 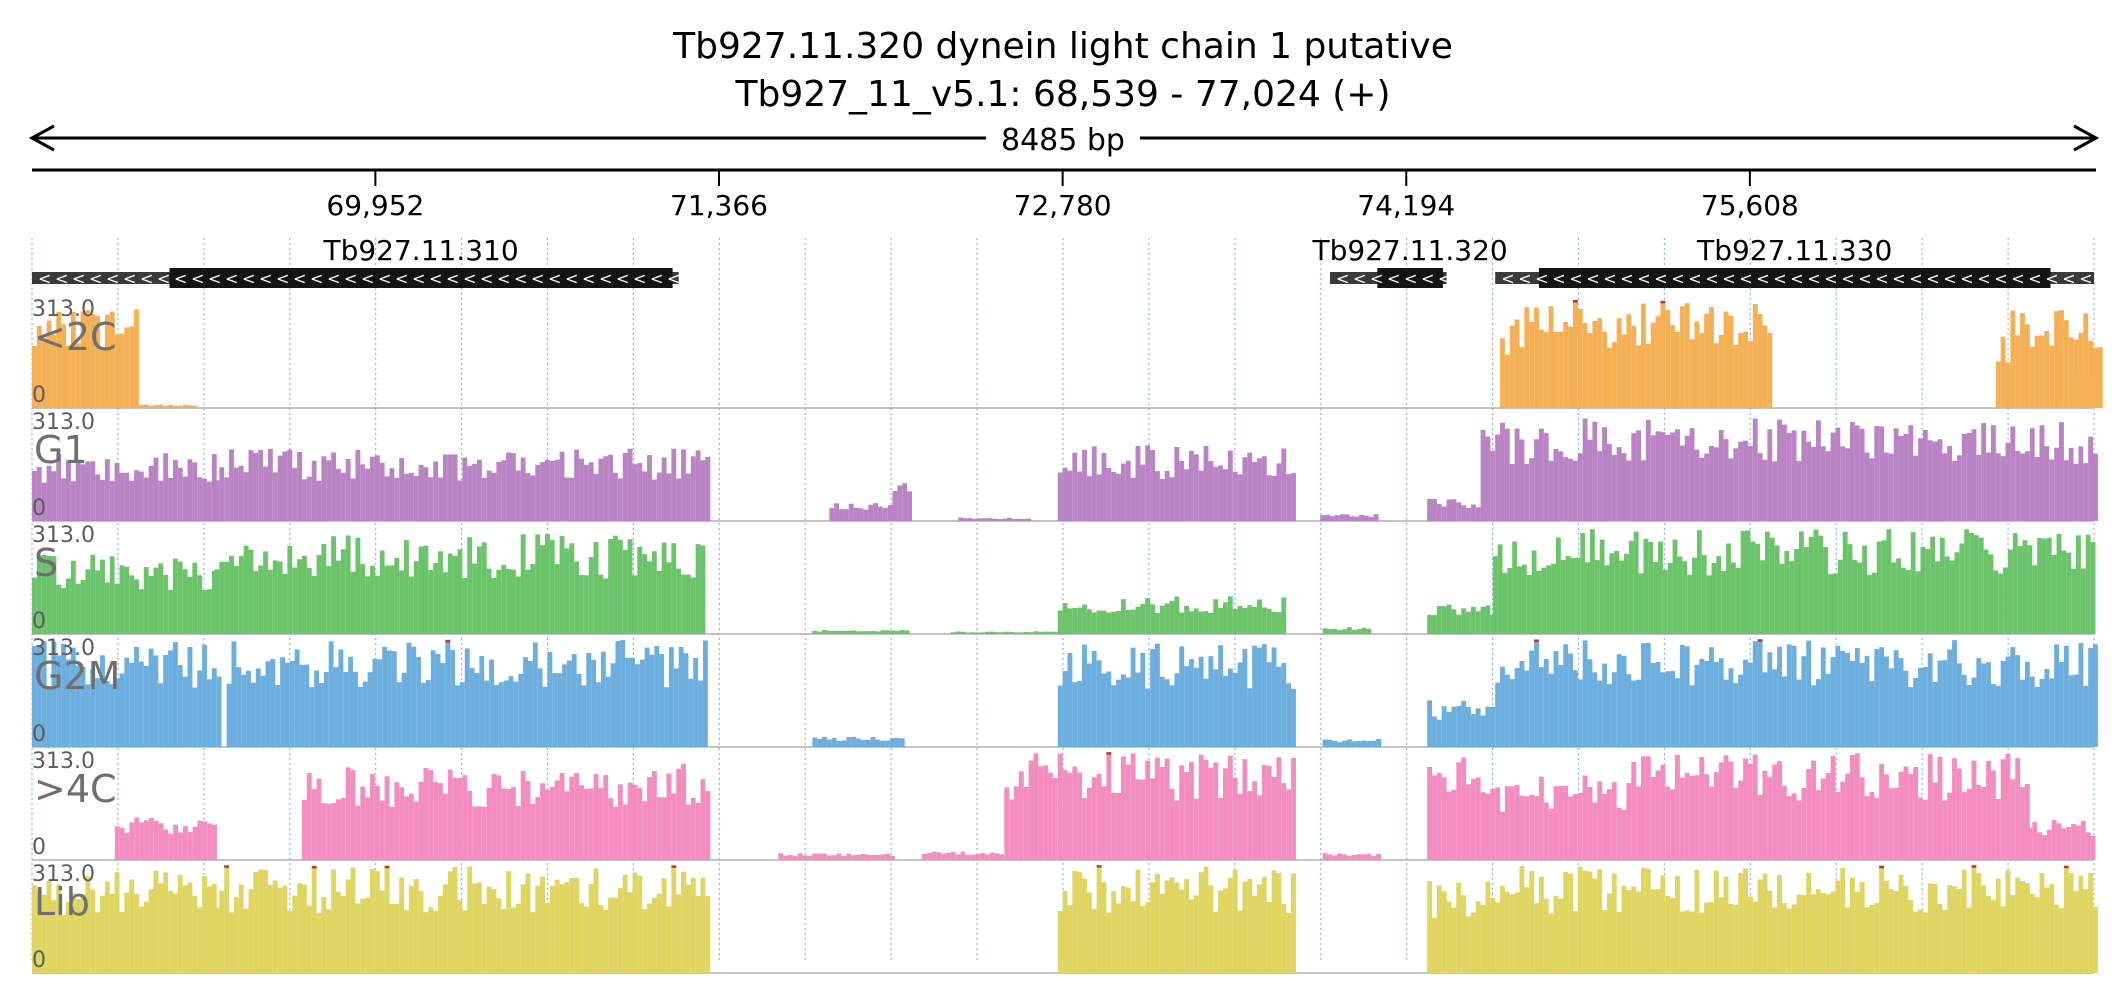 I want to click on gene-label: Tb927.11.320, so click(x=1410, y=250).